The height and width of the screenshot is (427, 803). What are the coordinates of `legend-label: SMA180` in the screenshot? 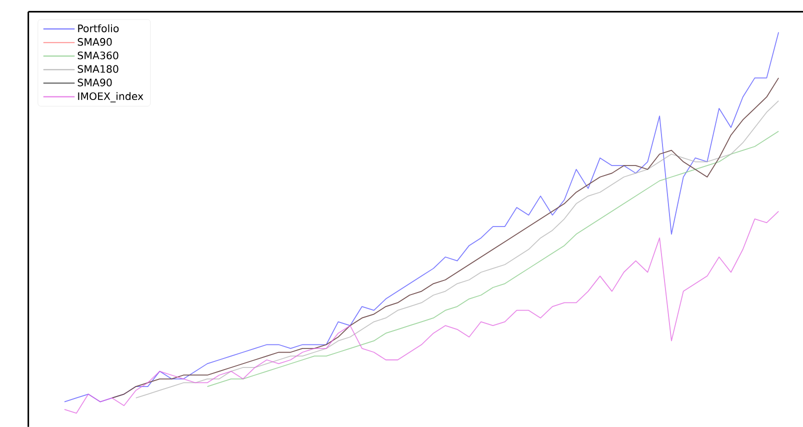 It's located at (98, 69).